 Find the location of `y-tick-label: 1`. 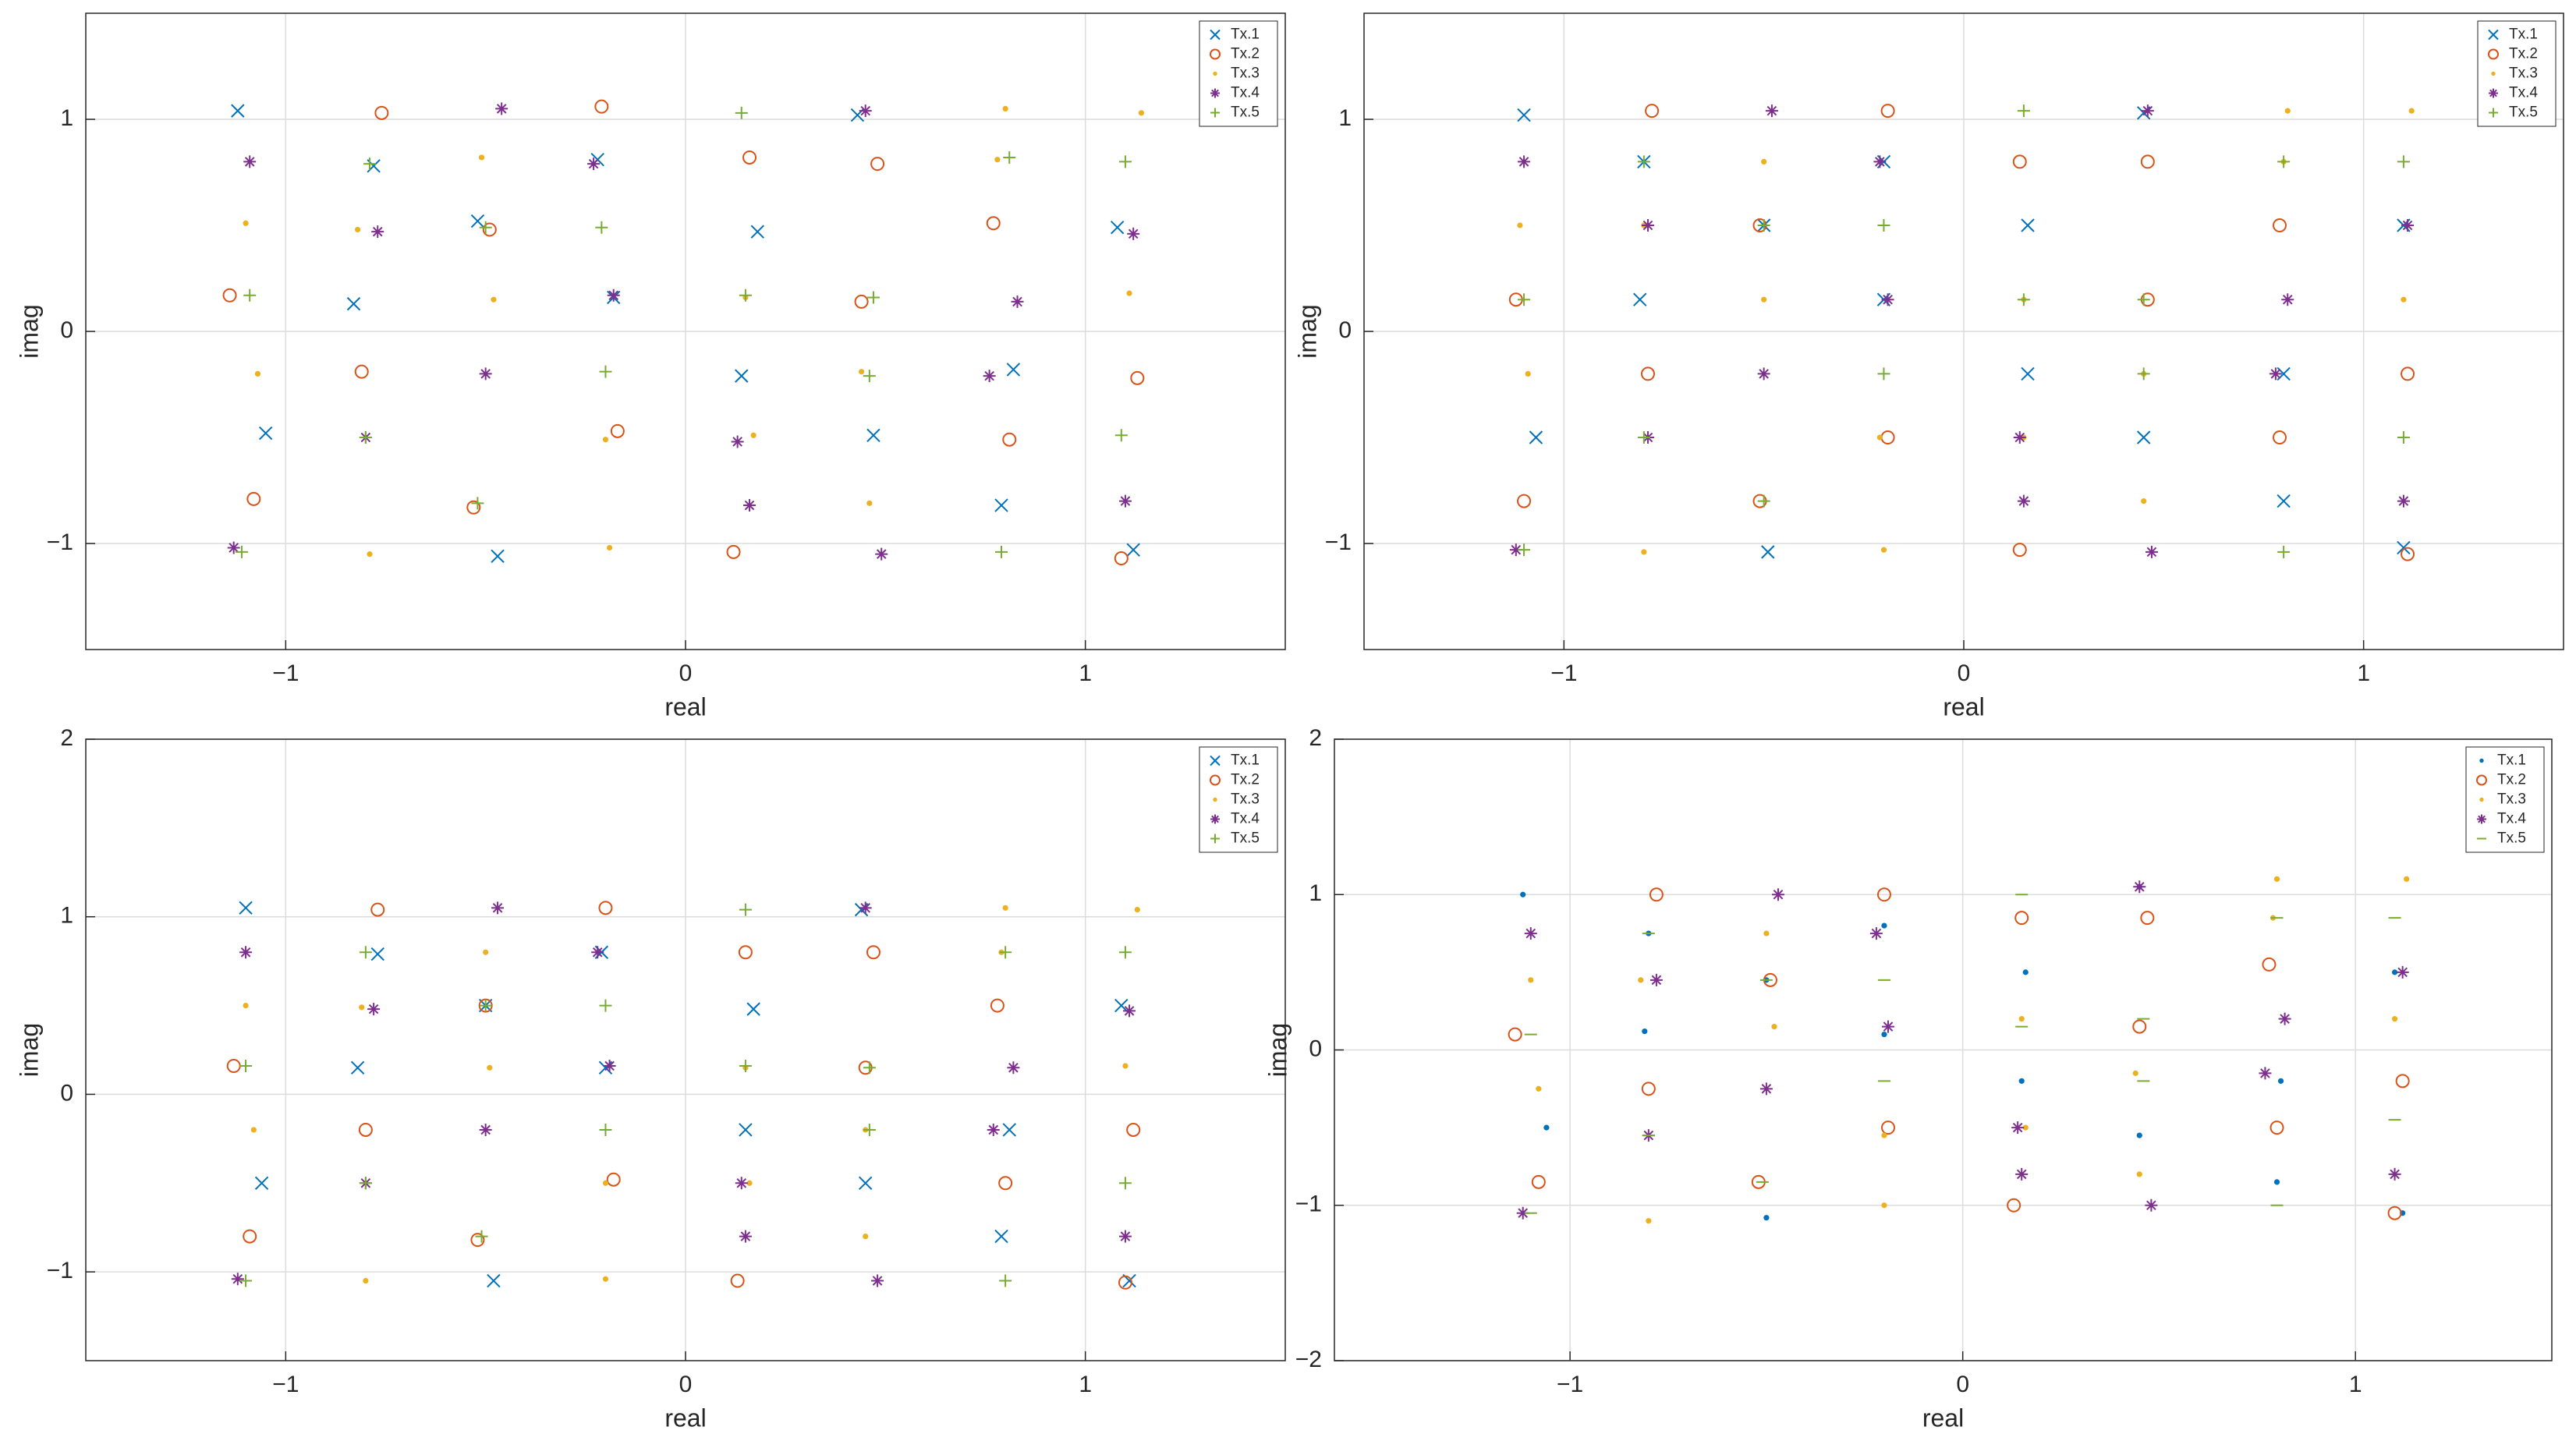

y-tick-label: 1 is located at coordinates (66, 118).